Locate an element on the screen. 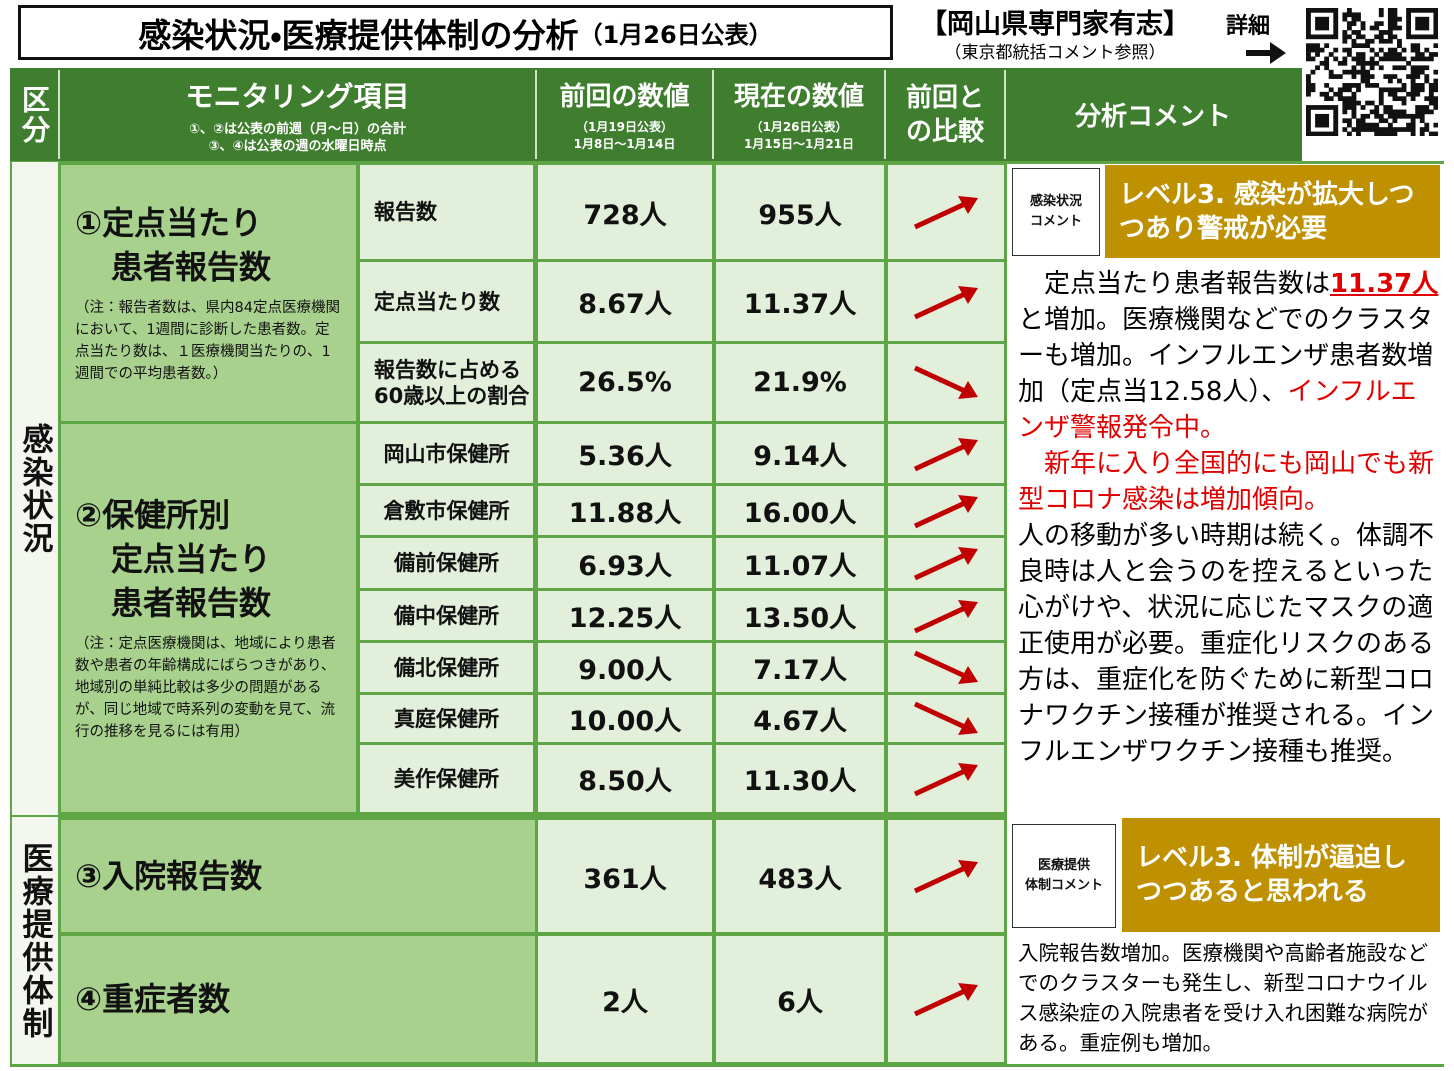 Image resolution: width=1454 pixels, height=1071 pixels. item-cell: 真庭保健所 is located at coordinates (446, 718).